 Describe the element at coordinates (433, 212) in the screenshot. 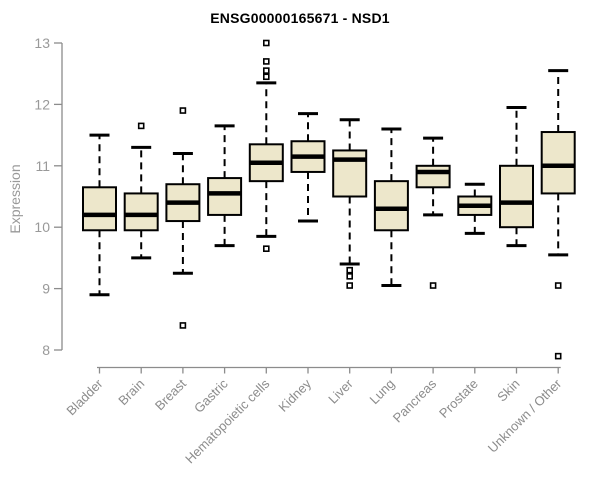

I see `boxplot-pancreas` at that location.